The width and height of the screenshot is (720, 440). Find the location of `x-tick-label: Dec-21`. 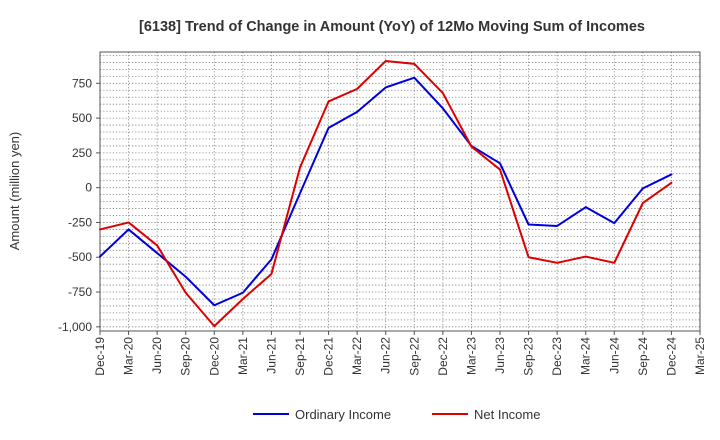

x-tick-label: Dec-21 is located at coordinates (329, 356).